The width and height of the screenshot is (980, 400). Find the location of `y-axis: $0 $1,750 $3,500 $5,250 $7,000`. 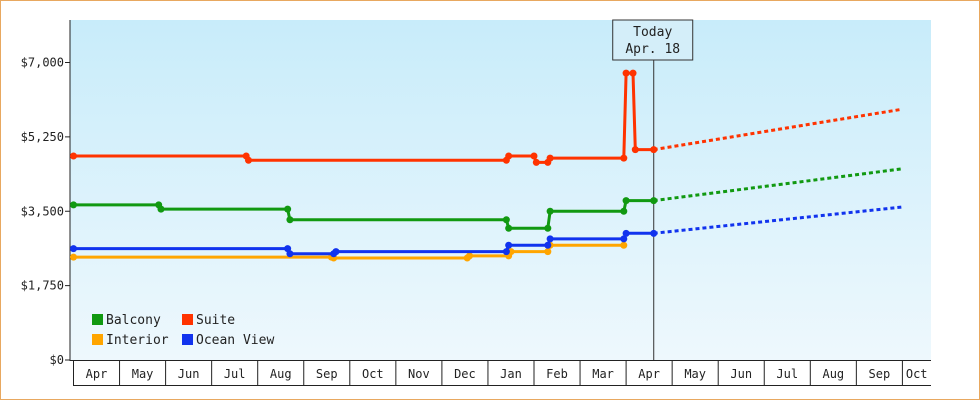

y-axis: $0 $1,750 $3,500 $5,250 $7,000 is located at coordinates (46, 193).